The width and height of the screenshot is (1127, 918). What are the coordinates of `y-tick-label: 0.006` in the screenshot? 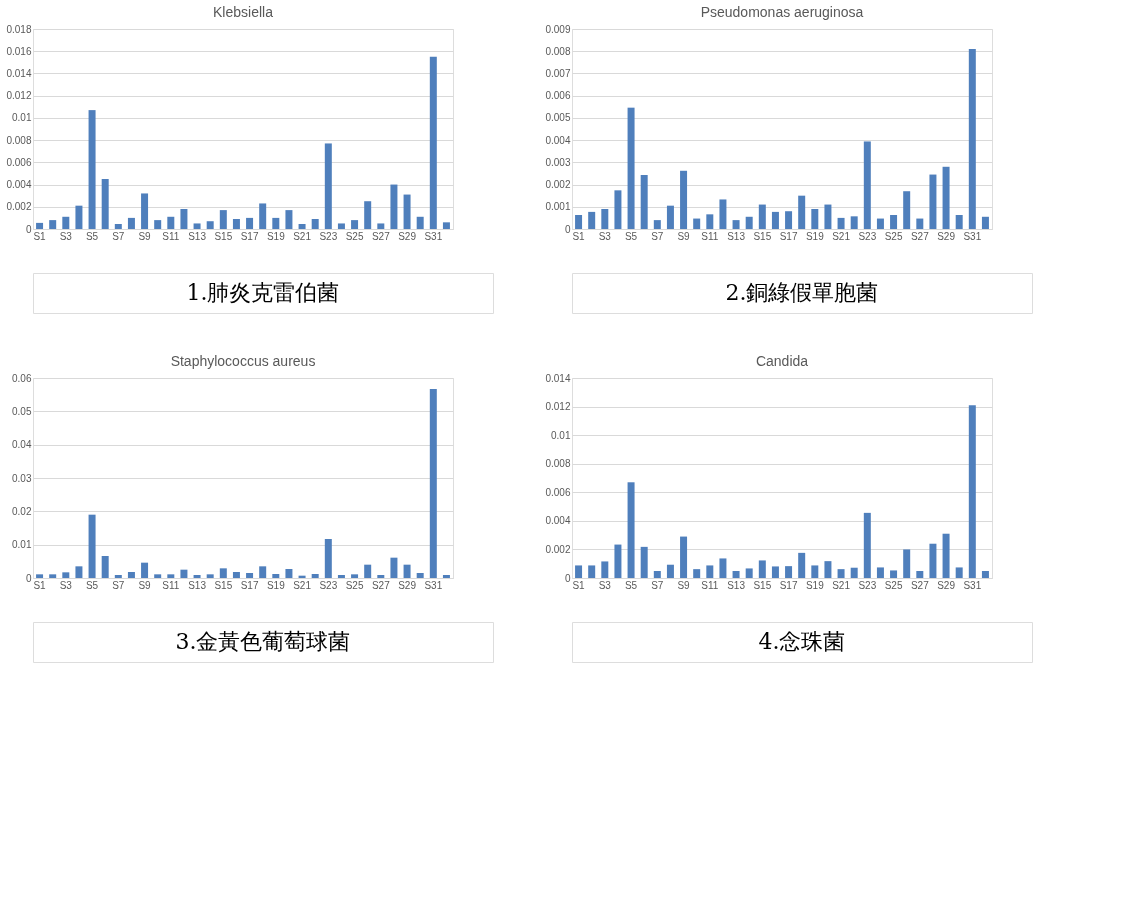 It's located at (558, 96).